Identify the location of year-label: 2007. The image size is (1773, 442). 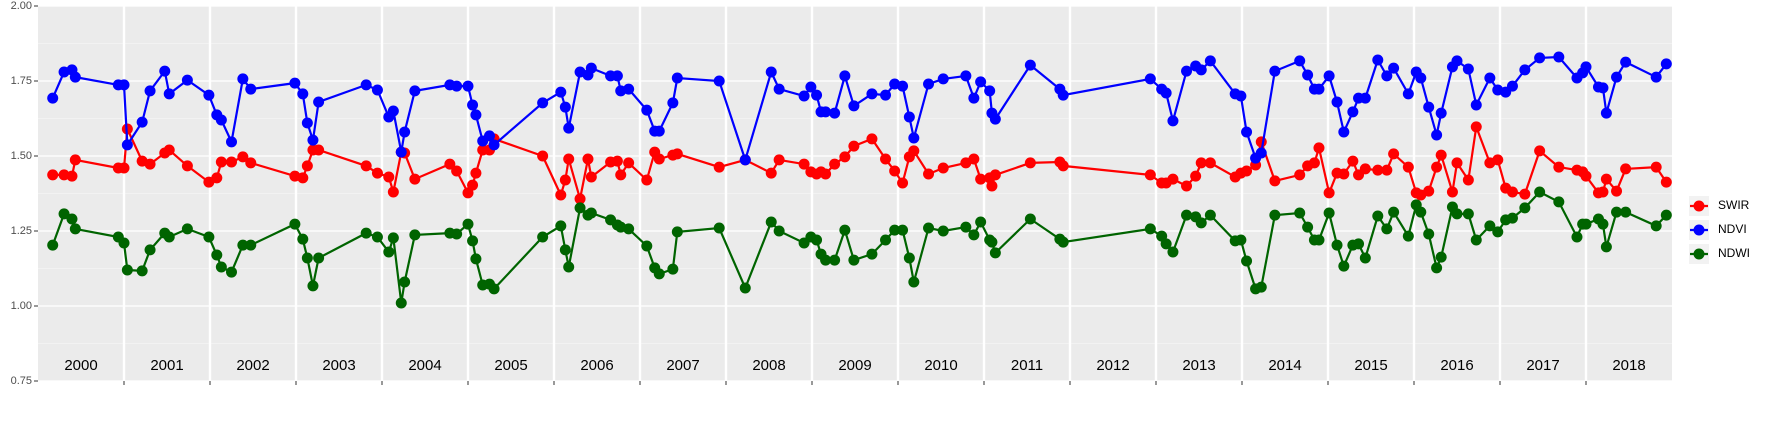
(682, 365).